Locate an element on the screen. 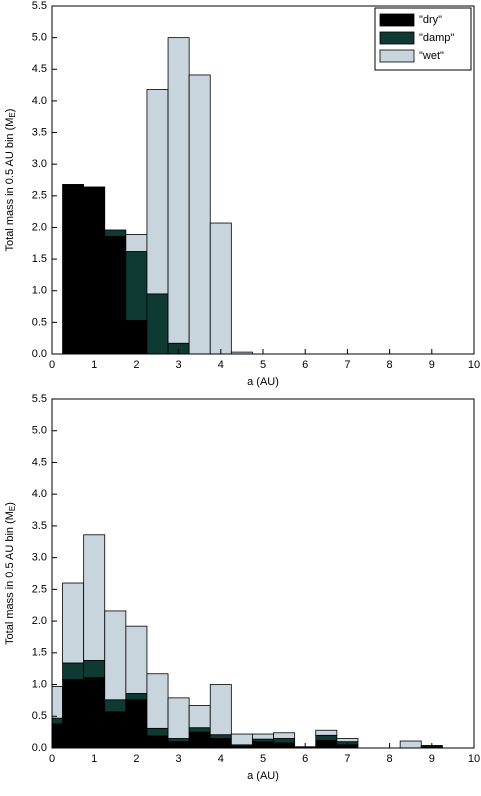  y-axis-label-suffix: ) is located at coordinates (10, 504).